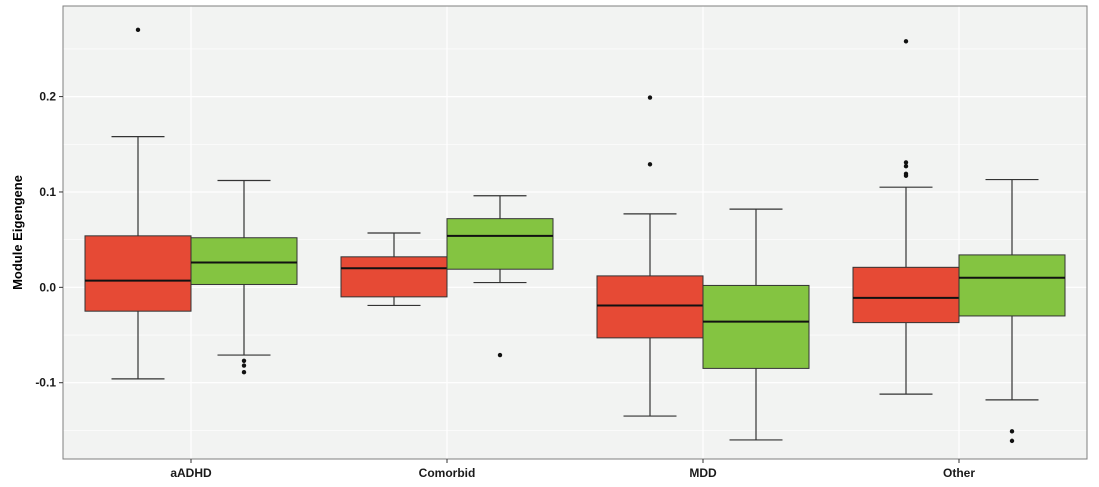  I want to click on x-tick-label: MDD, so click(703, 473).